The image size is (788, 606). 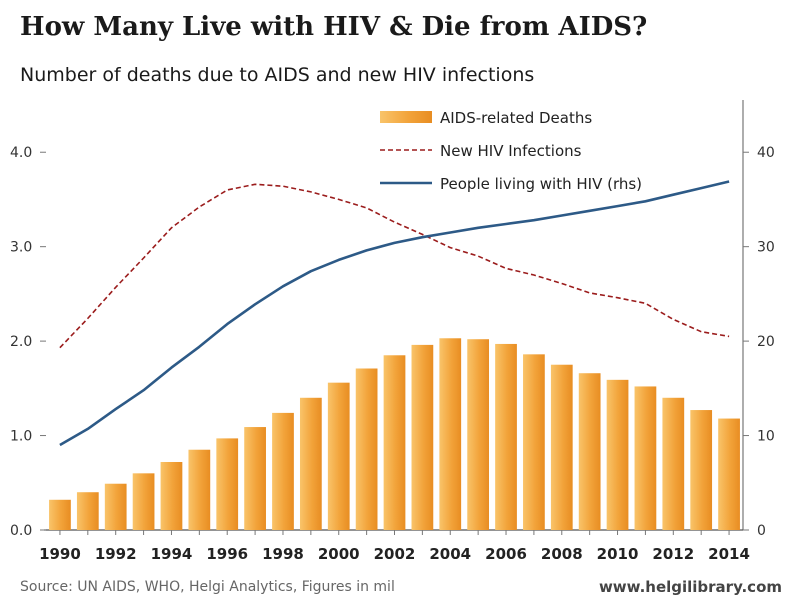 I want to click on right-axis-tick-label: 20, so click(x=766, y=342).